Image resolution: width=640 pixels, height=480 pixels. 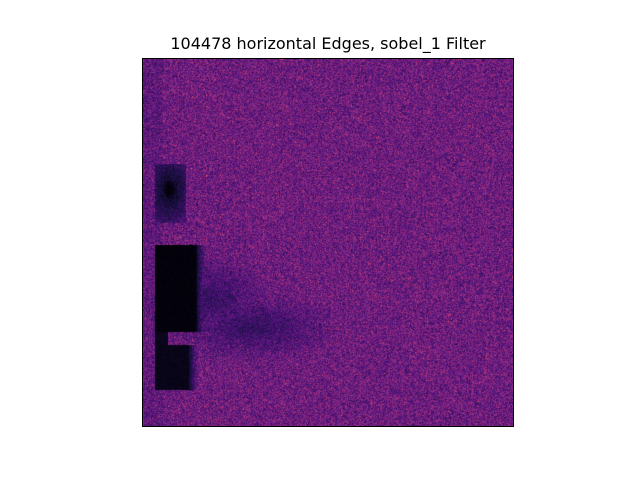 I want to click on figure-title: 104478 horizontal Edges, sobel_1 Filter, so click(x=328, y=43).